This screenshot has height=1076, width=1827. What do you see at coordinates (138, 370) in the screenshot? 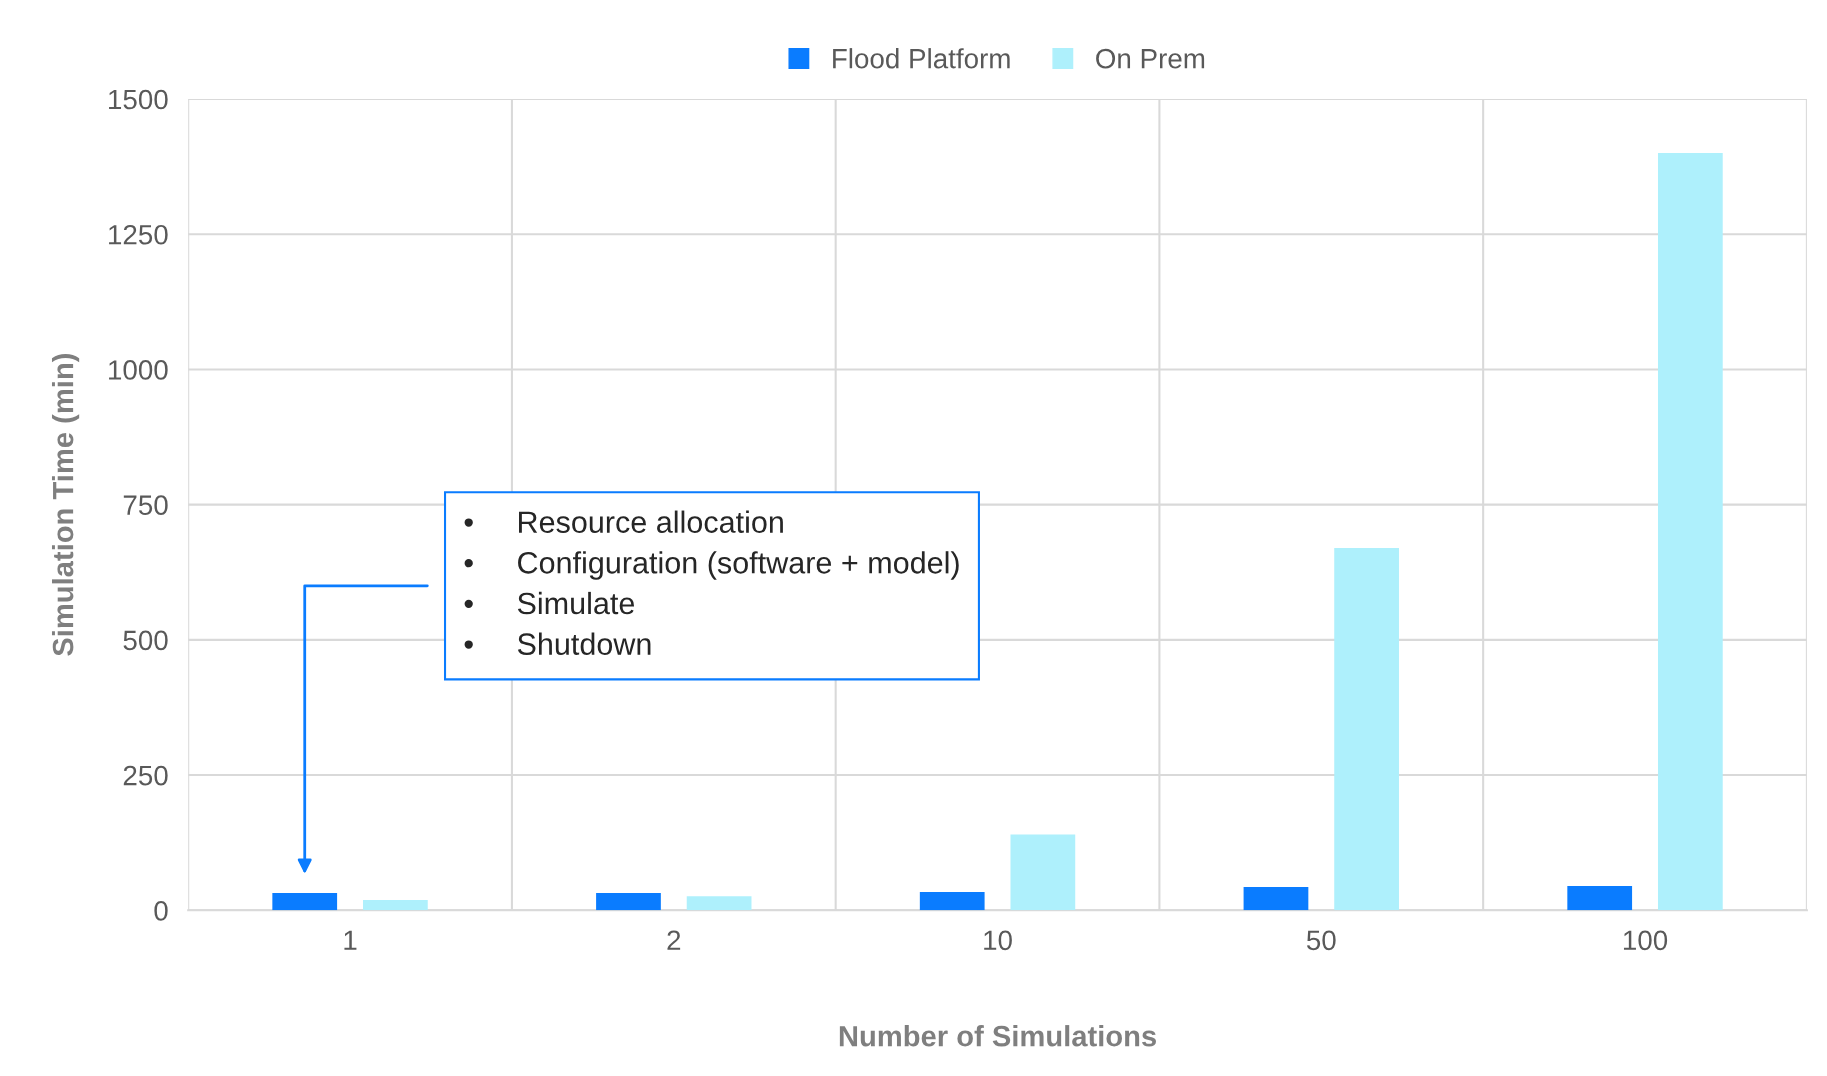
I see `y-tick-label: 1000` at bounding box center [138, 370].